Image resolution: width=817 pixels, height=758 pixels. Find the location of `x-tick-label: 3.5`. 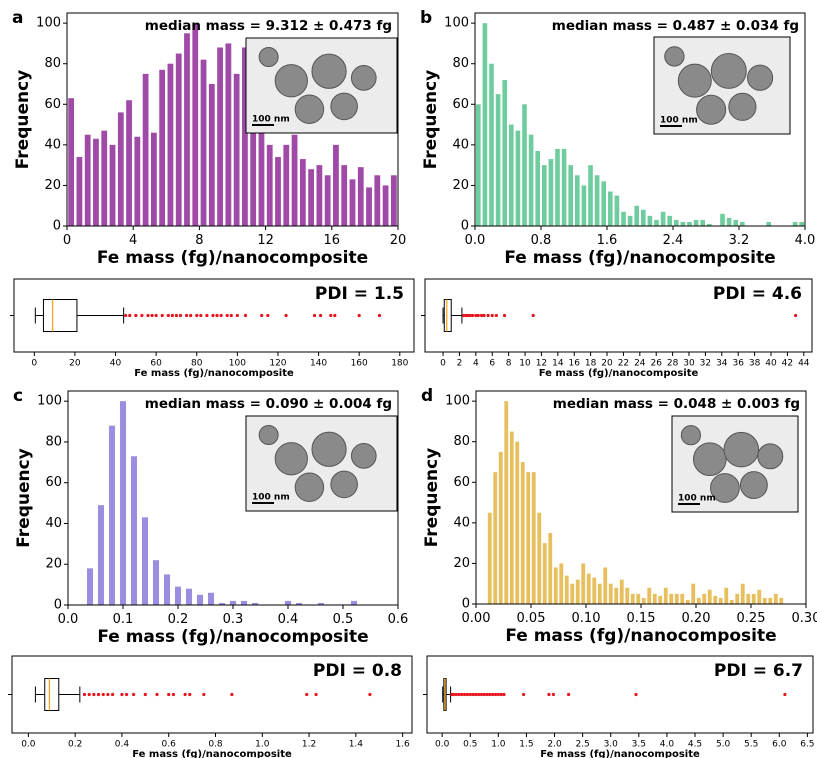

x-tick-label: 3.5 is located at coordinates (639, 745).